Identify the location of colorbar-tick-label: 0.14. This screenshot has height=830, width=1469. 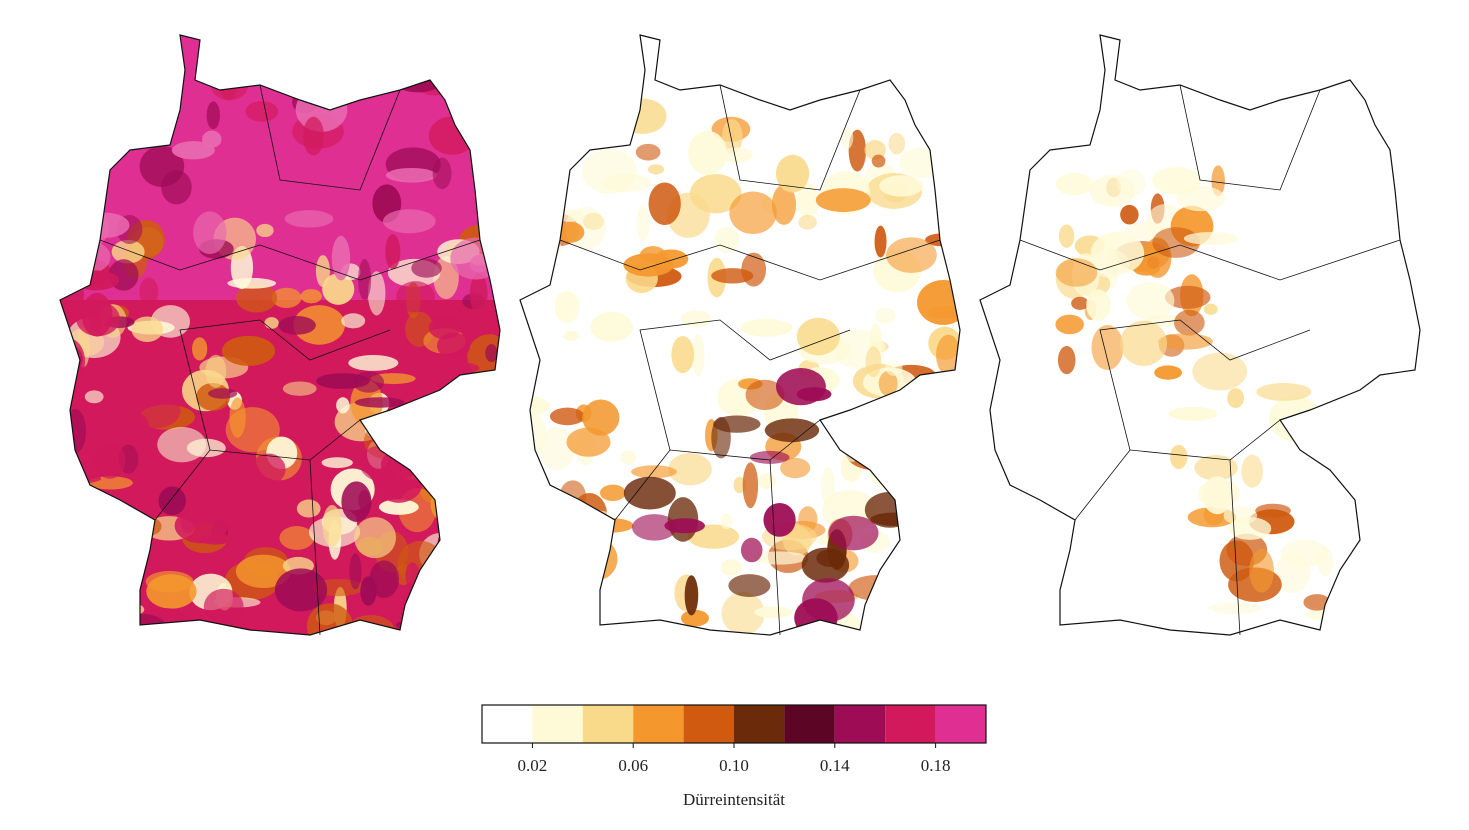
(835, 765).